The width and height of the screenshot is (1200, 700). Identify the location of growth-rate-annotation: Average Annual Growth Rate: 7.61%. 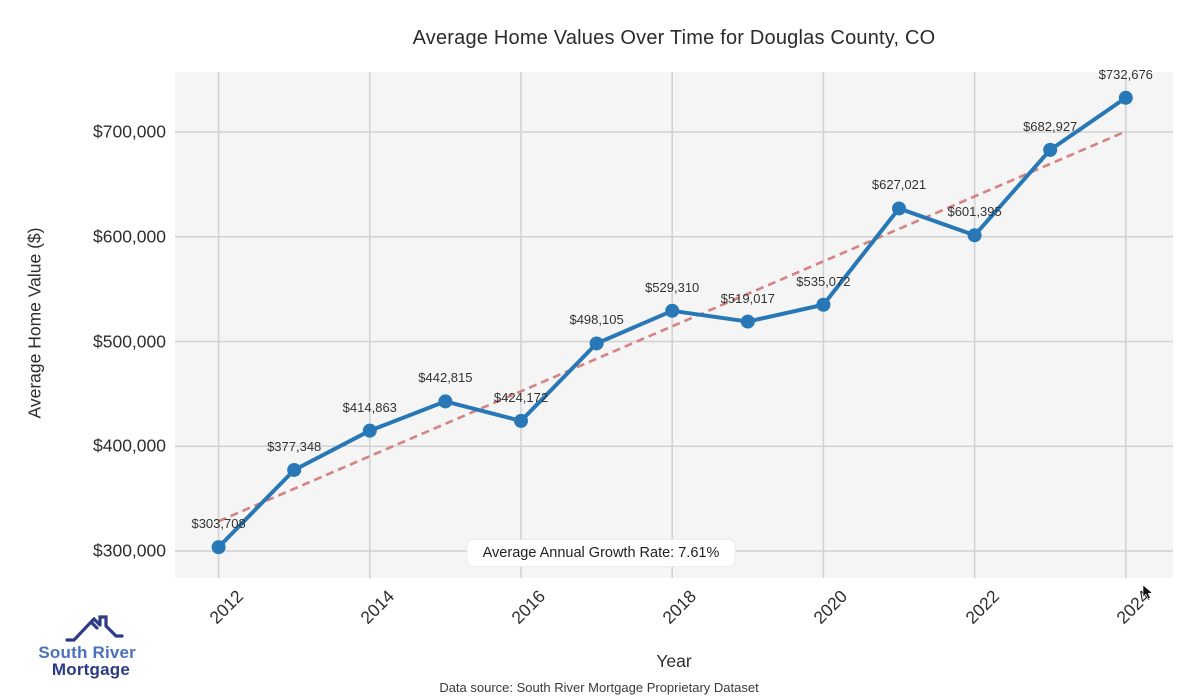
(601, 553).